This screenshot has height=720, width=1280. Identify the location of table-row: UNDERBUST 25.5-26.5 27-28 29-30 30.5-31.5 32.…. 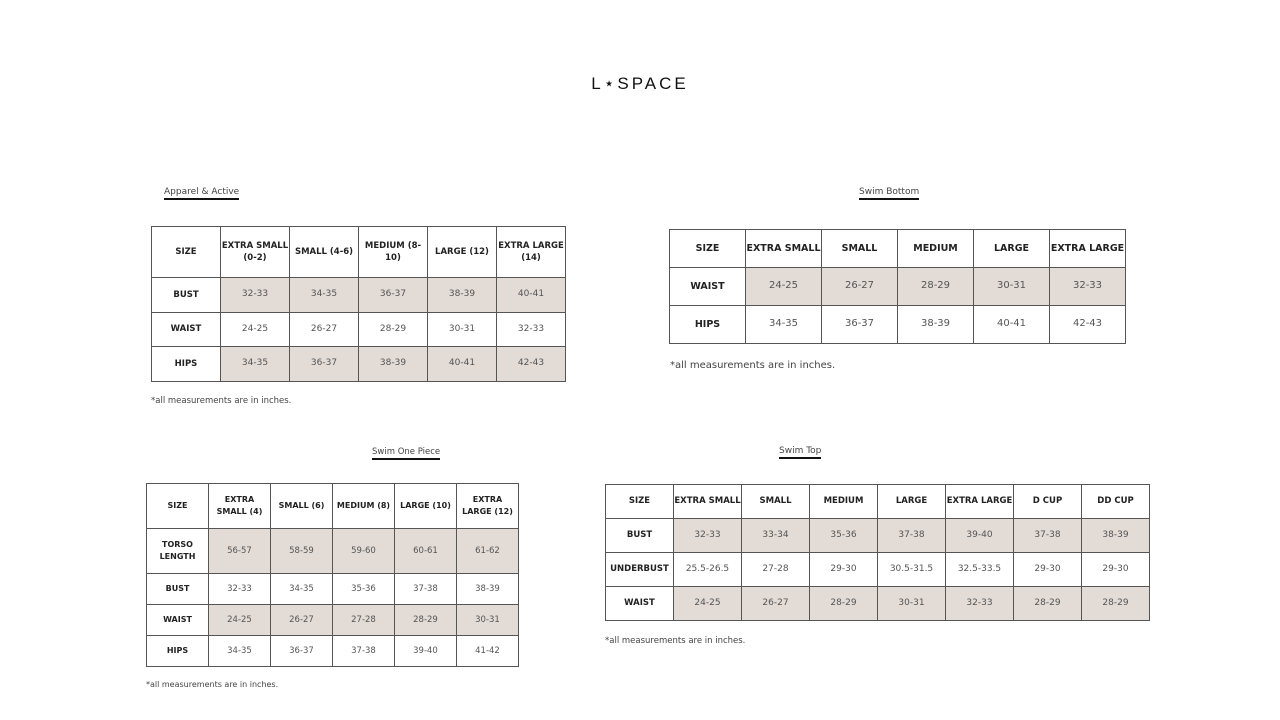
(877, 569).